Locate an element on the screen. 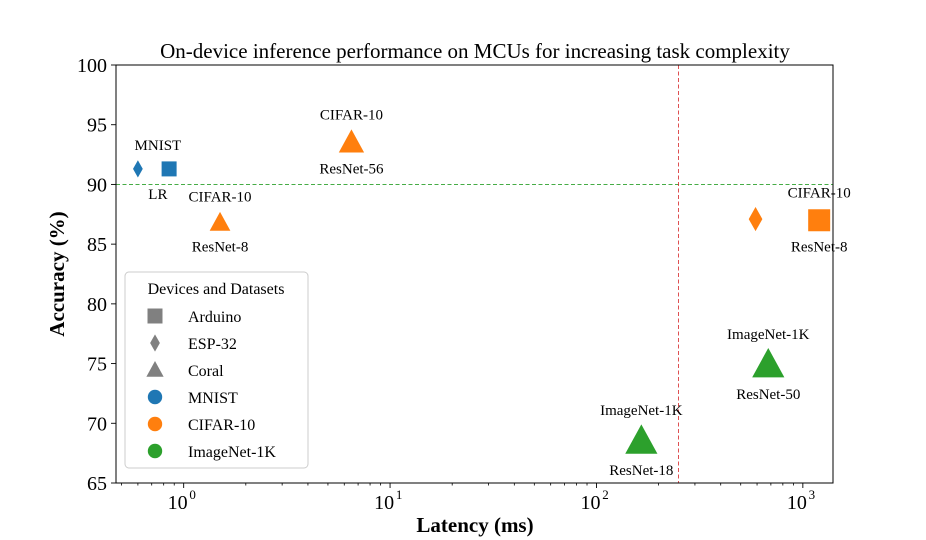 The height and width of the screenshot is (540, 926). y-tick-label: 90 is located at coordinates (97, 185).